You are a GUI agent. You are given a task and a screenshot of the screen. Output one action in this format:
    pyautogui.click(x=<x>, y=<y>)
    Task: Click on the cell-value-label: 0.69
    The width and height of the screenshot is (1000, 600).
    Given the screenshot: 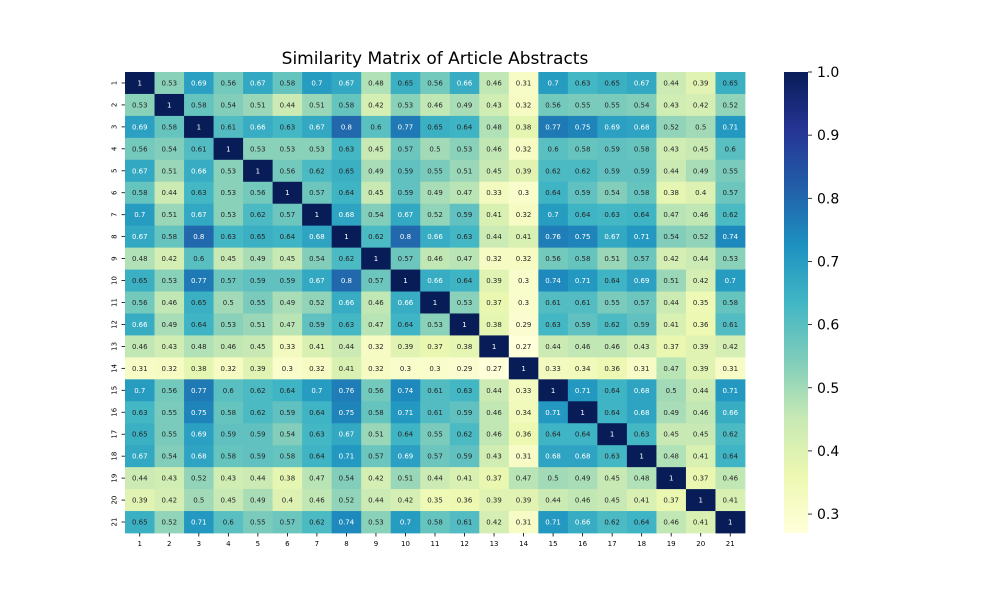 What is the action you would take?
    pyautogui.click(x=199, y=435)
    